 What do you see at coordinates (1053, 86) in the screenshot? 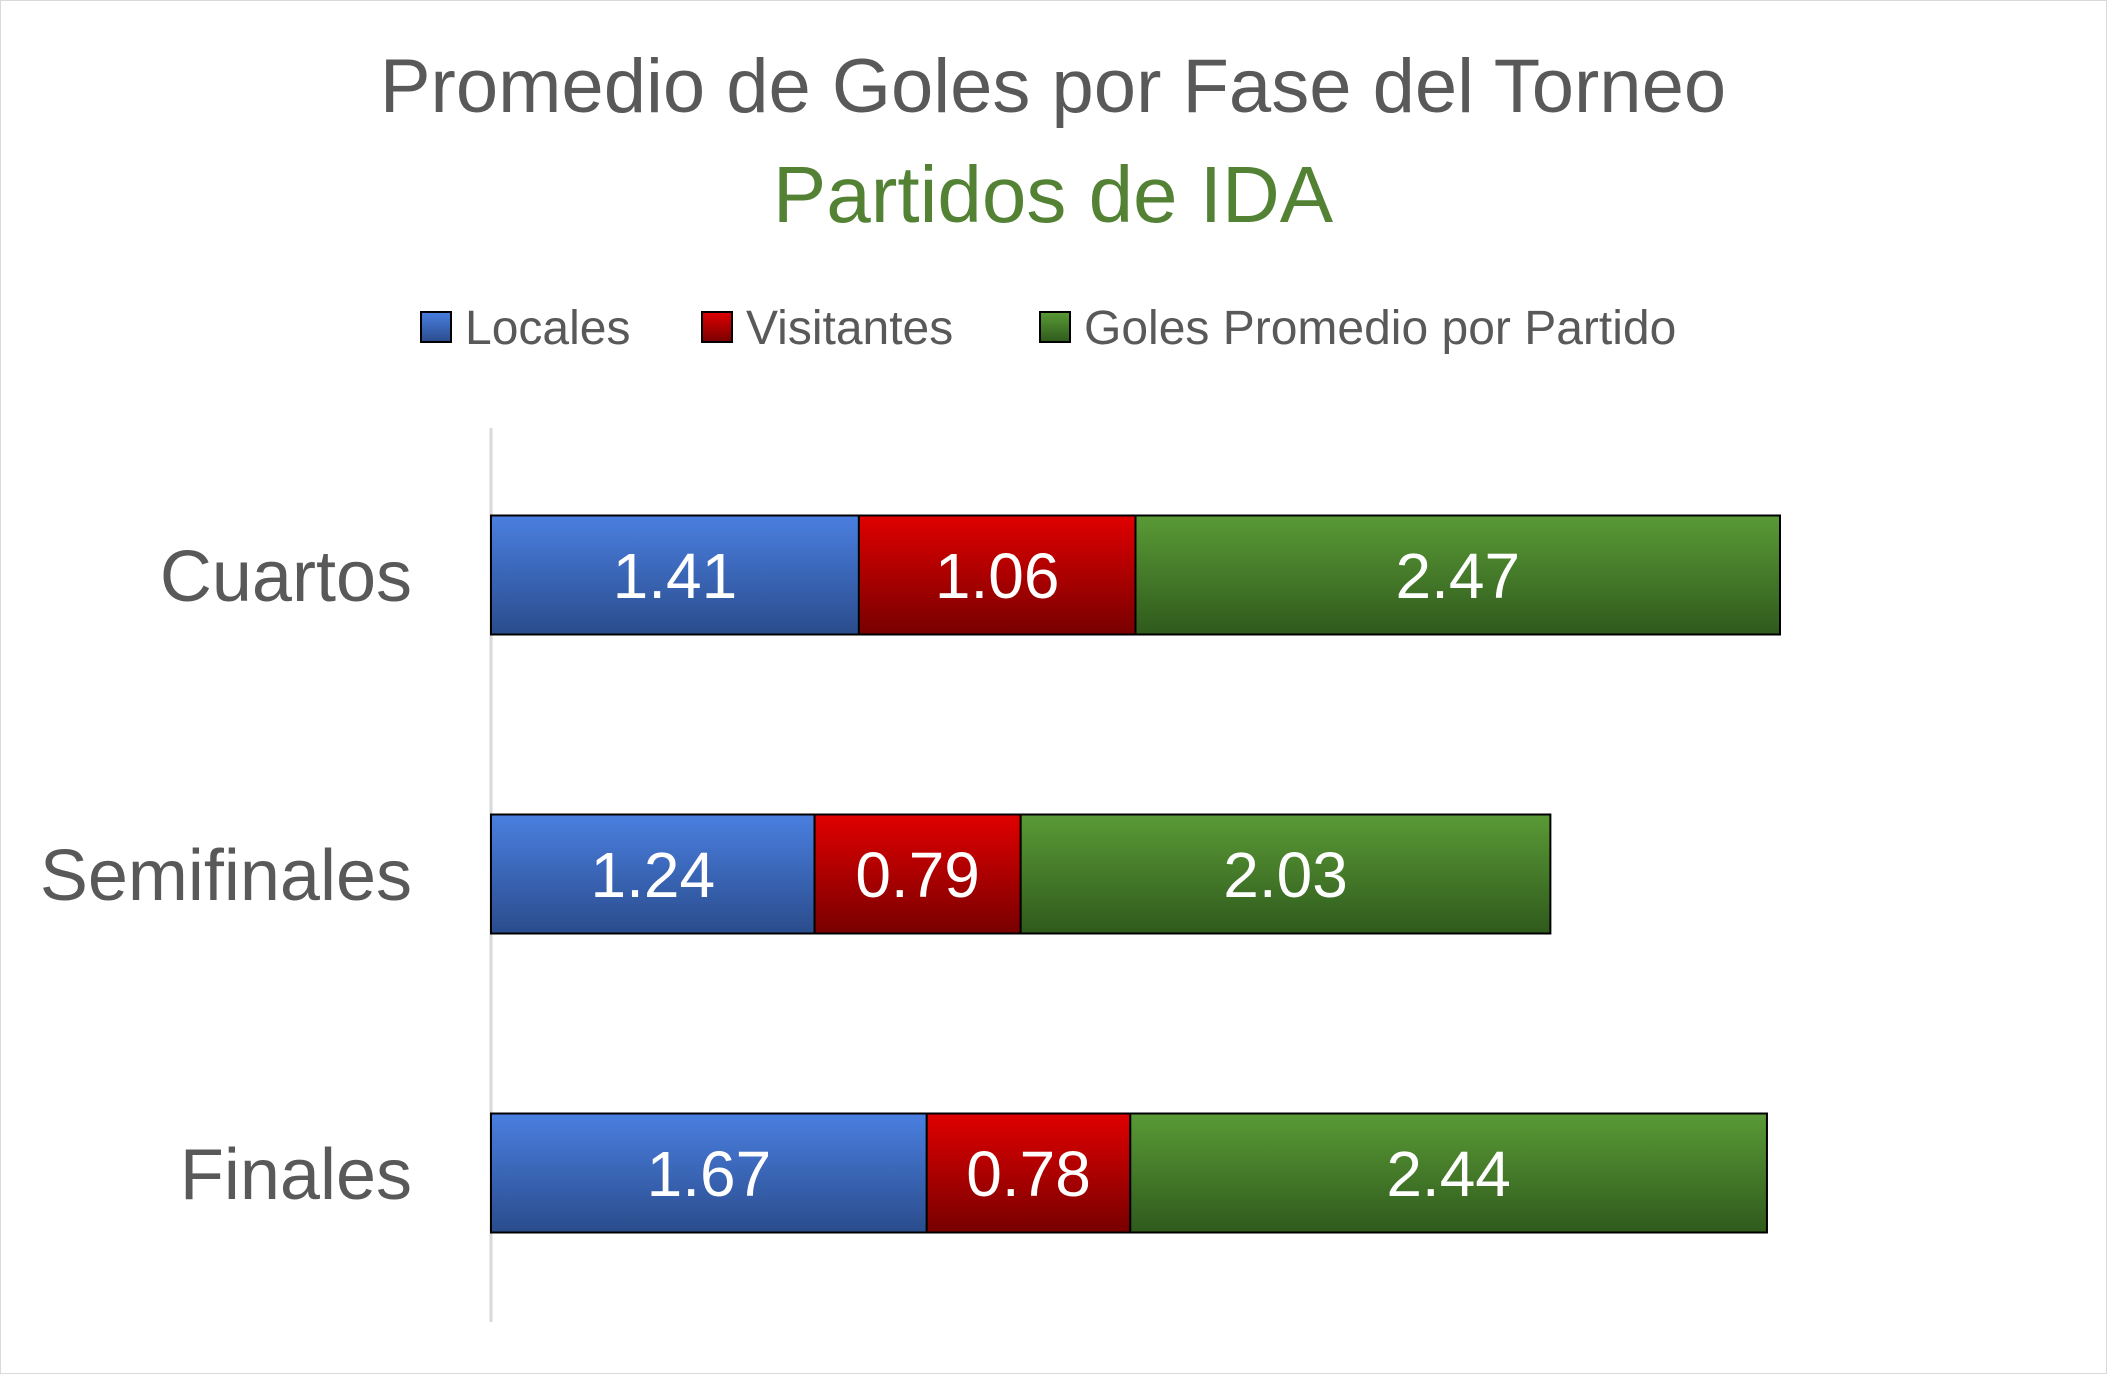
I see `chart-title: Promedio de Goles por Fase del Torneo` at bounding box center [1053, 86].